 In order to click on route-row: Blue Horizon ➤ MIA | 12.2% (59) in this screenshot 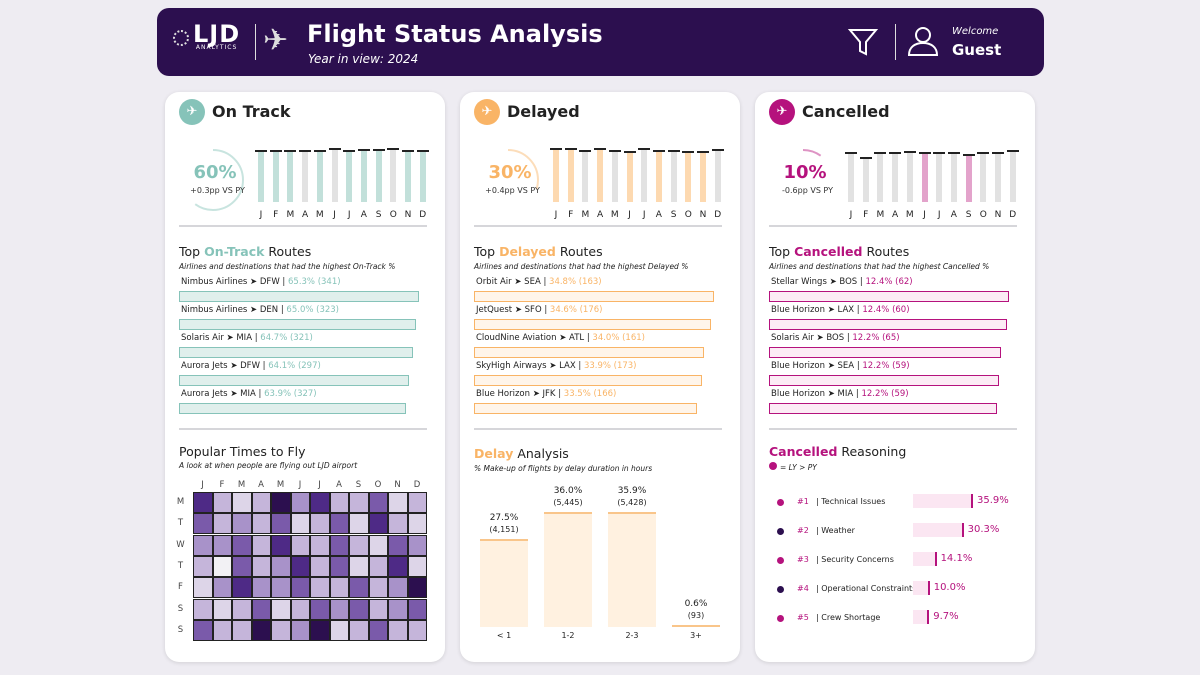, I will do `click(894, 403)`.